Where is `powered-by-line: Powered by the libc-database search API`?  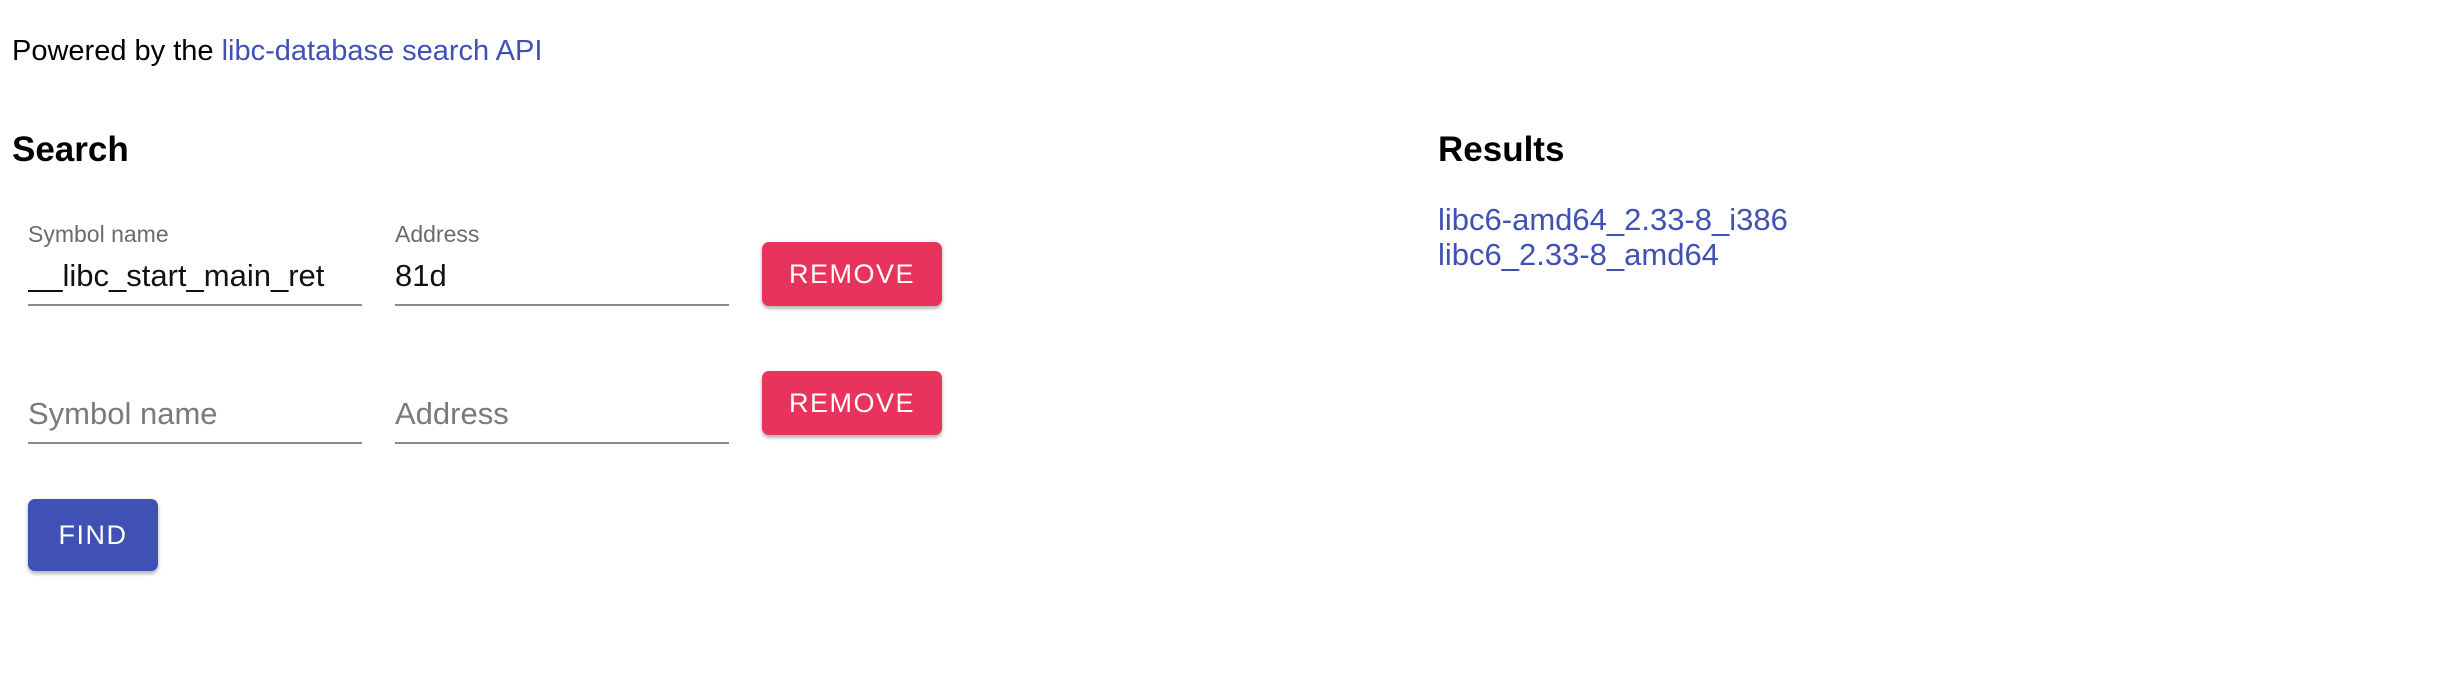 powered-by-line: Powered by the libc-database search API is located at coordinates (277, 51).